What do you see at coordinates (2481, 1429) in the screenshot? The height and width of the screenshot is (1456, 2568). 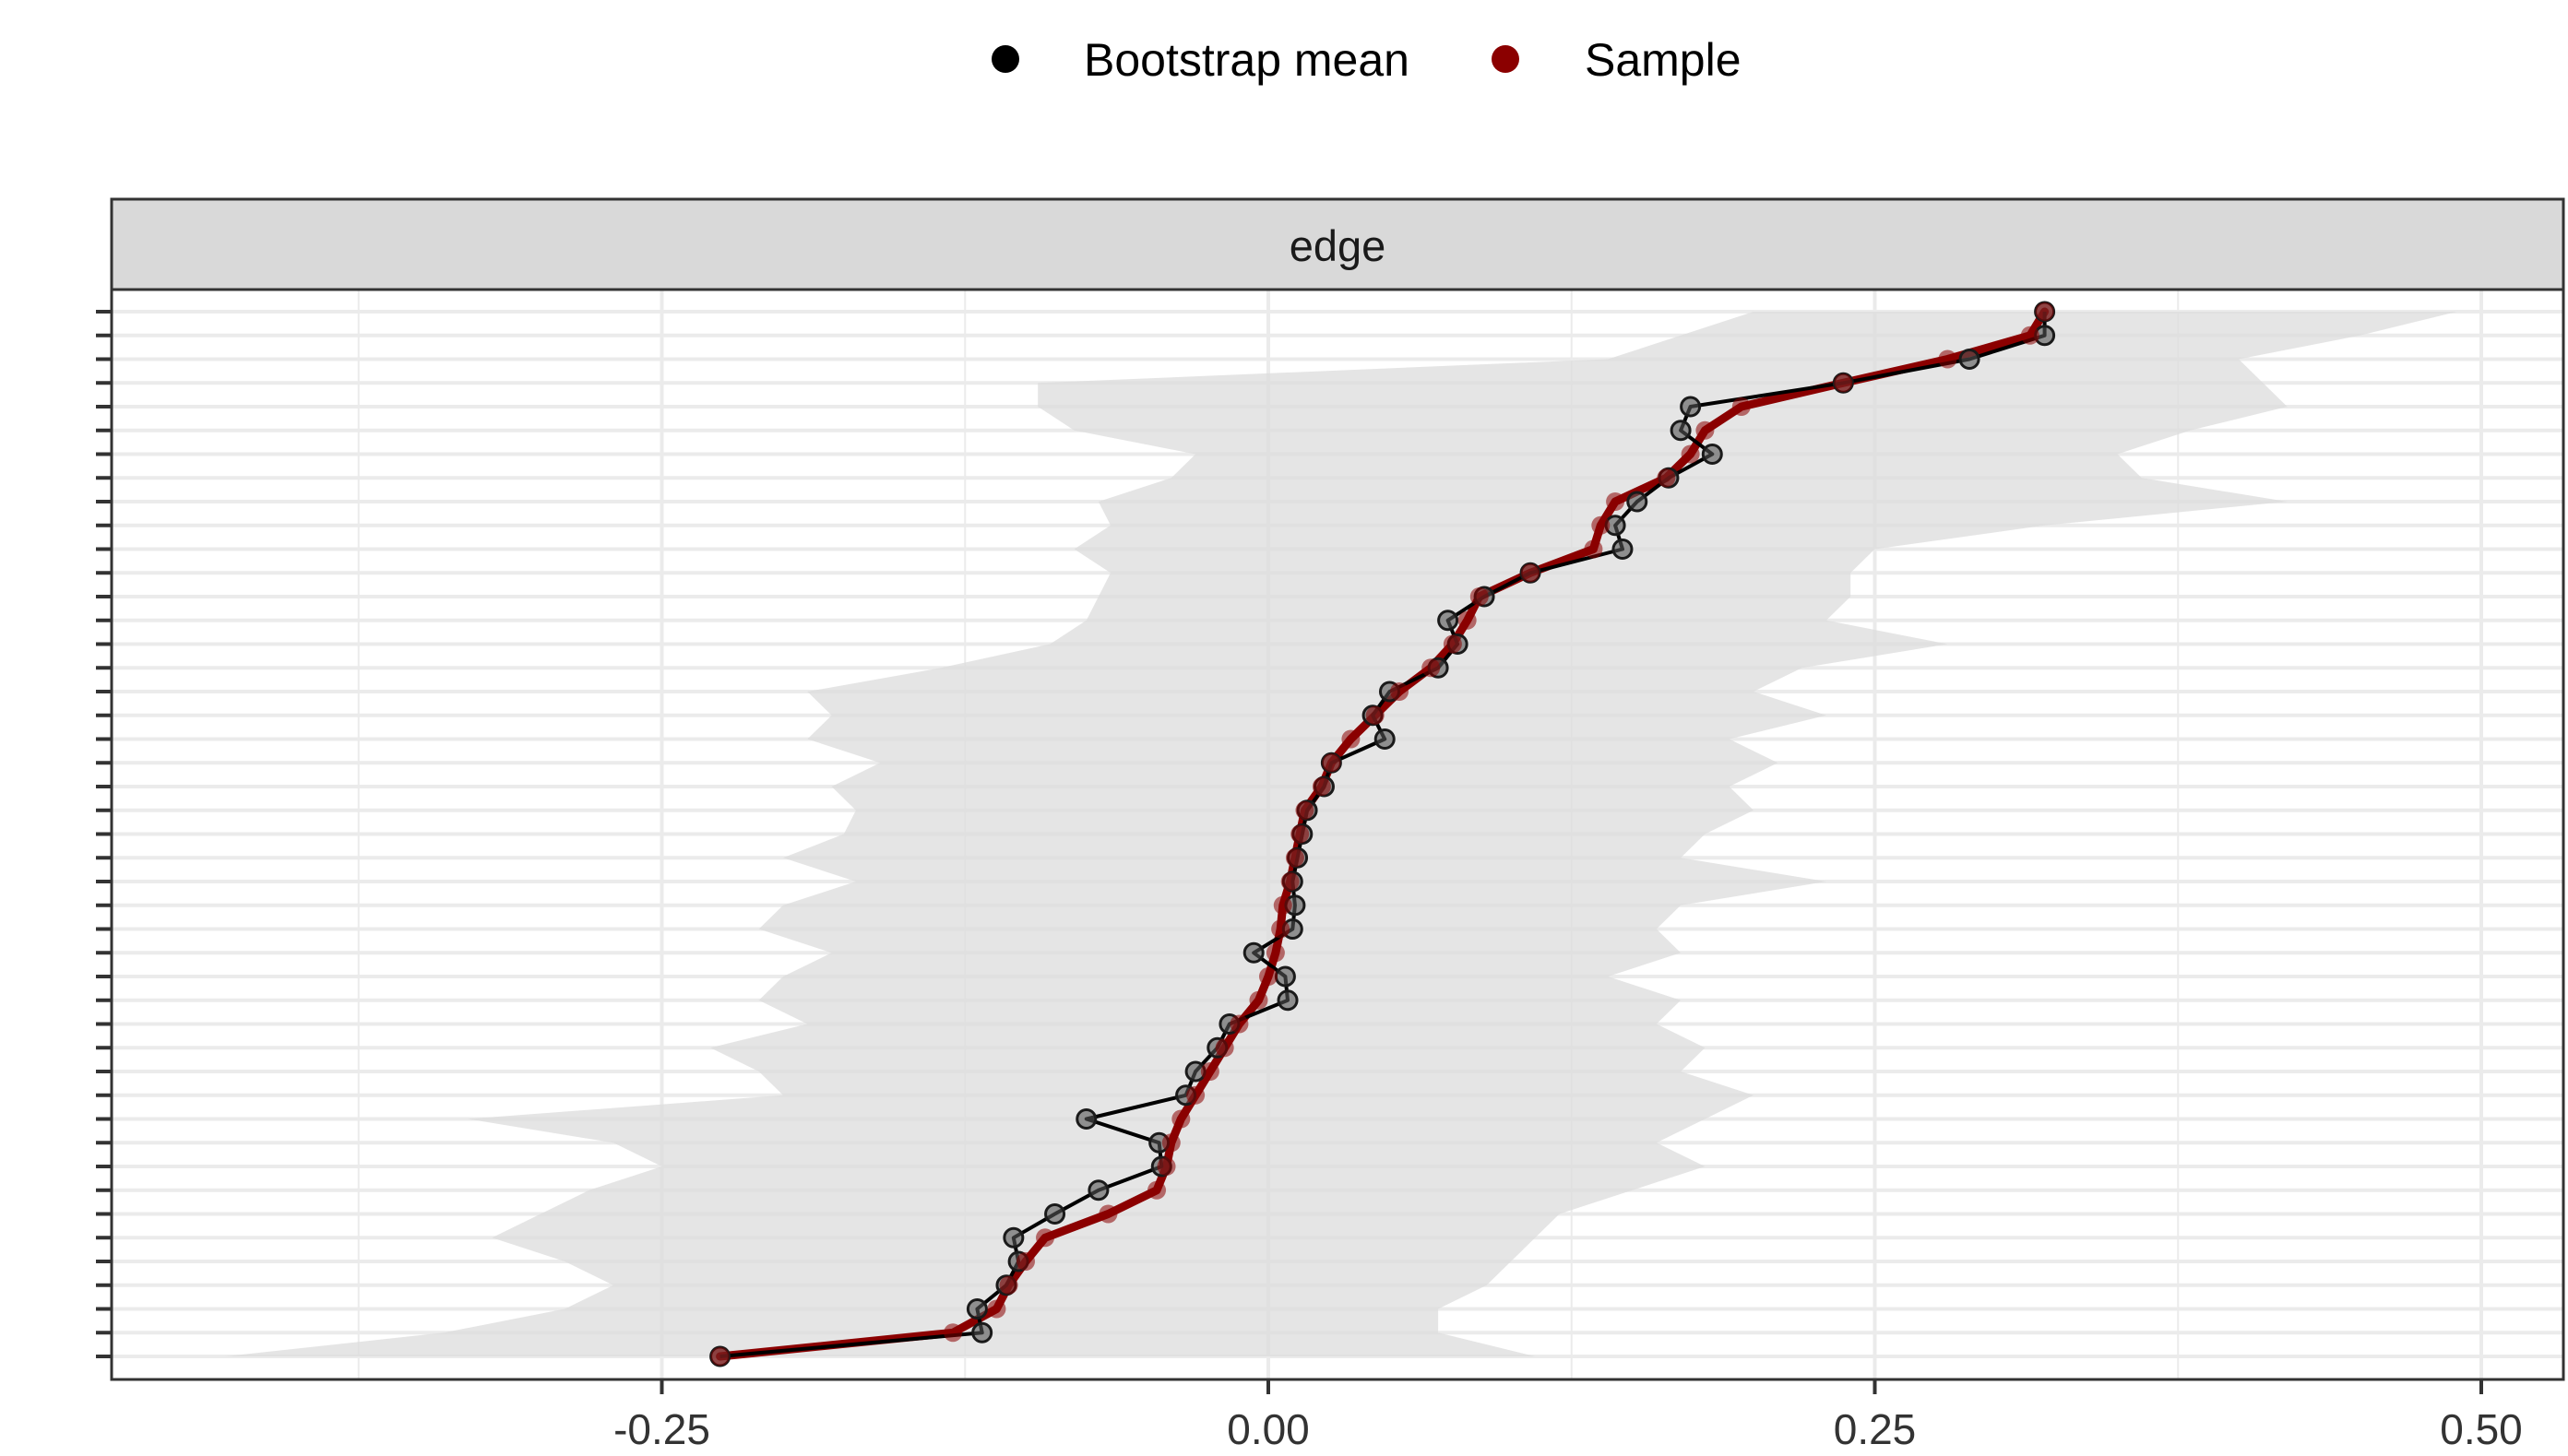 I see `x-tick-label: 0.50` at bounding box center [2481, 1429].